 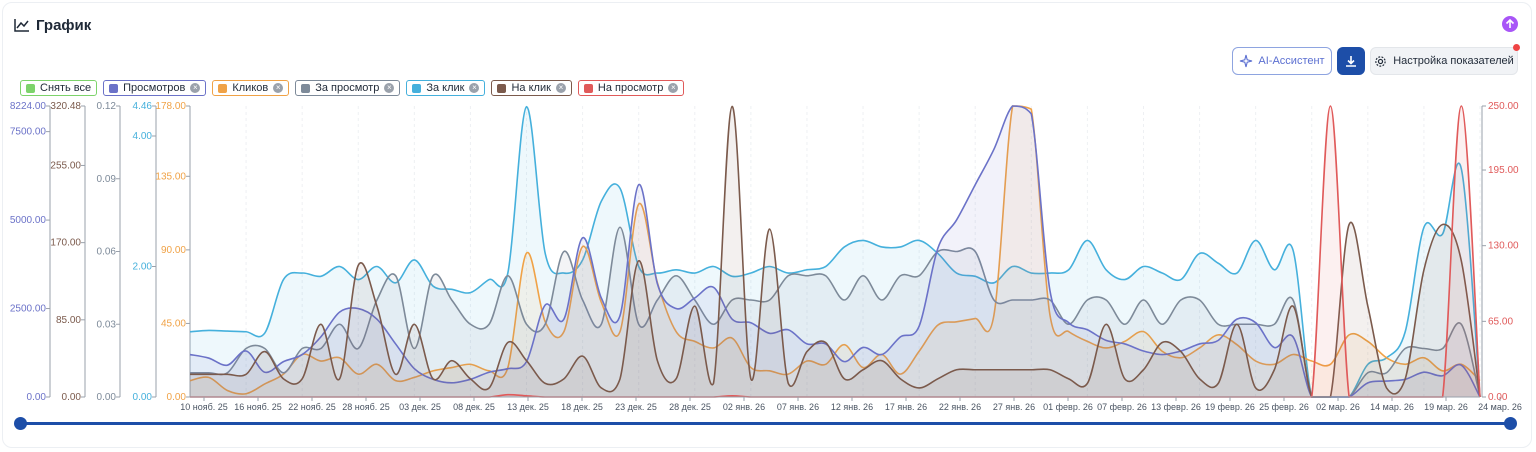 I want to click on download-icon, so click(x=1351, y=61).